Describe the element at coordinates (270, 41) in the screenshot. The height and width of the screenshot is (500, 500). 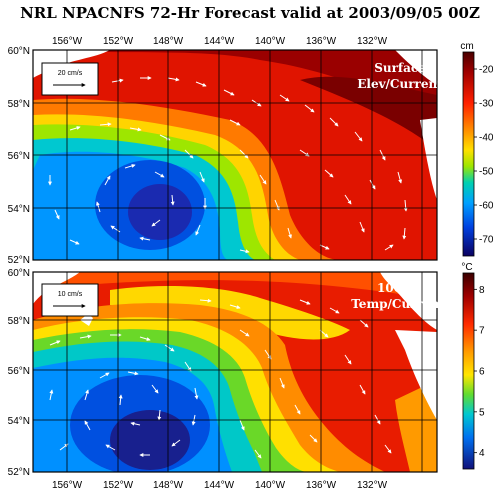
I see `top-lon-label: 140°W` at that location.